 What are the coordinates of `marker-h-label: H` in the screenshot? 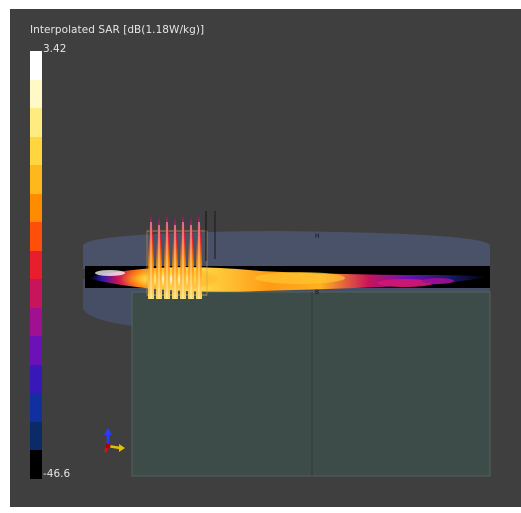 It's located at (317, 236).